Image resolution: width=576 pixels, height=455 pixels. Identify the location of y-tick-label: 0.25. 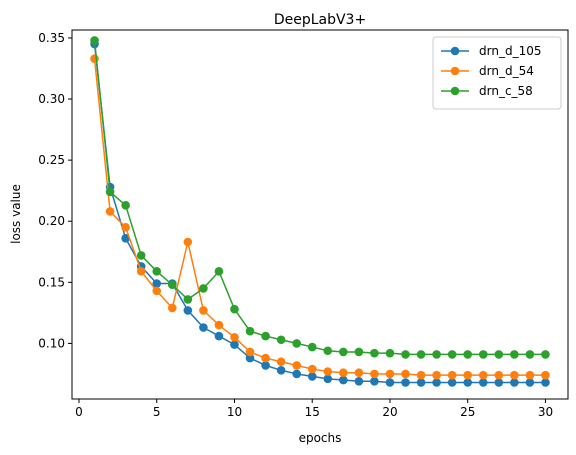
(51, 160).